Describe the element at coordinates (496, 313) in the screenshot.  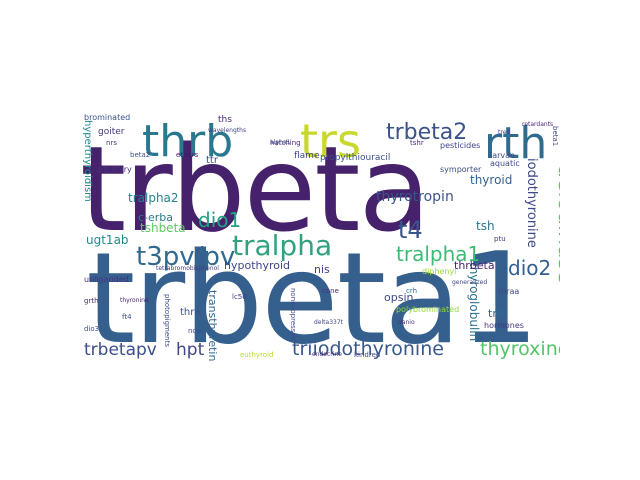
I see `word-trh: trh` at that location.